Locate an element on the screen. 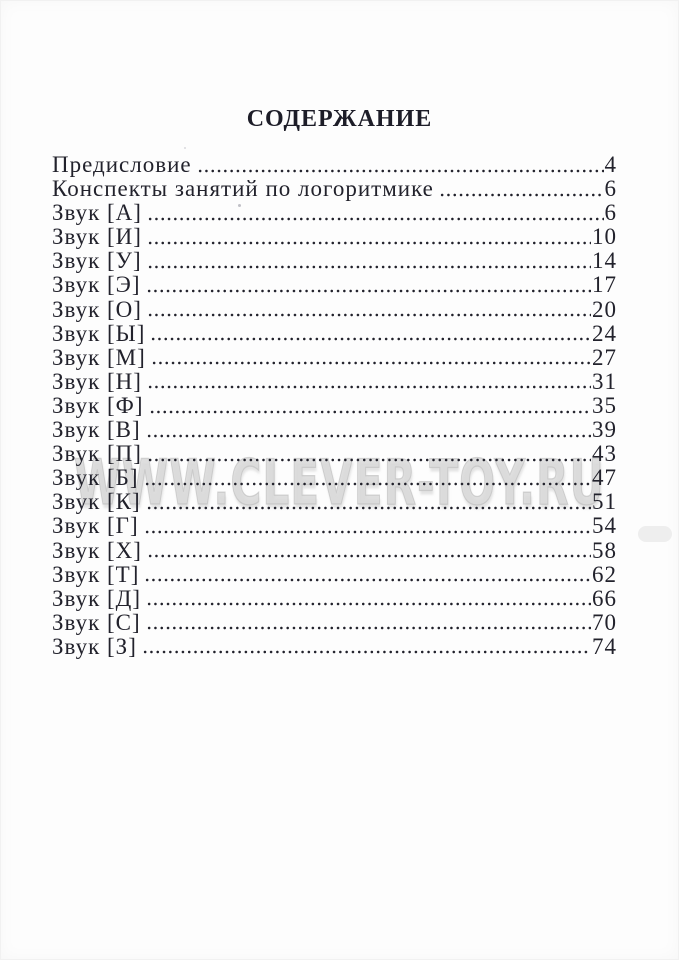  toc-entry-page-number: 54 is located at coordinates (604, 526).